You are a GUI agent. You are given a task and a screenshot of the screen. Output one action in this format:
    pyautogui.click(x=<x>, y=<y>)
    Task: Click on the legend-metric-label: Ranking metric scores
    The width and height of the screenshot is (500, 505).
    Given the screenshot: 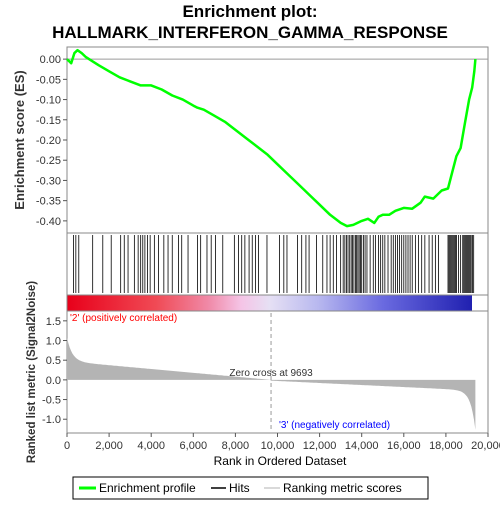 What is the action you would take?
    pyautogui.click(x=342, y=488)
    